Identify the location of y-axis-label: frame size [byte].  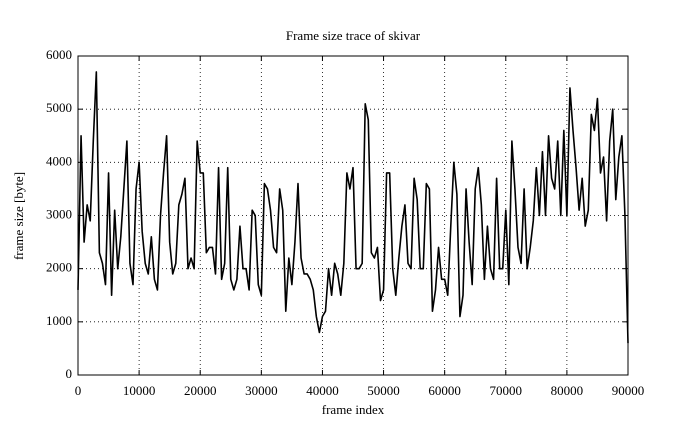
(18, 216).